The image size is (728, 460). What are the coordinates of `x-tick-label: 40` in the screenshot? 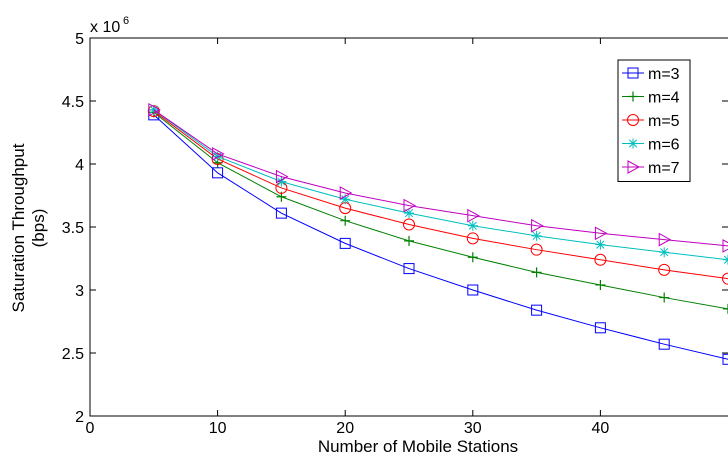 It's located at (601, 428).